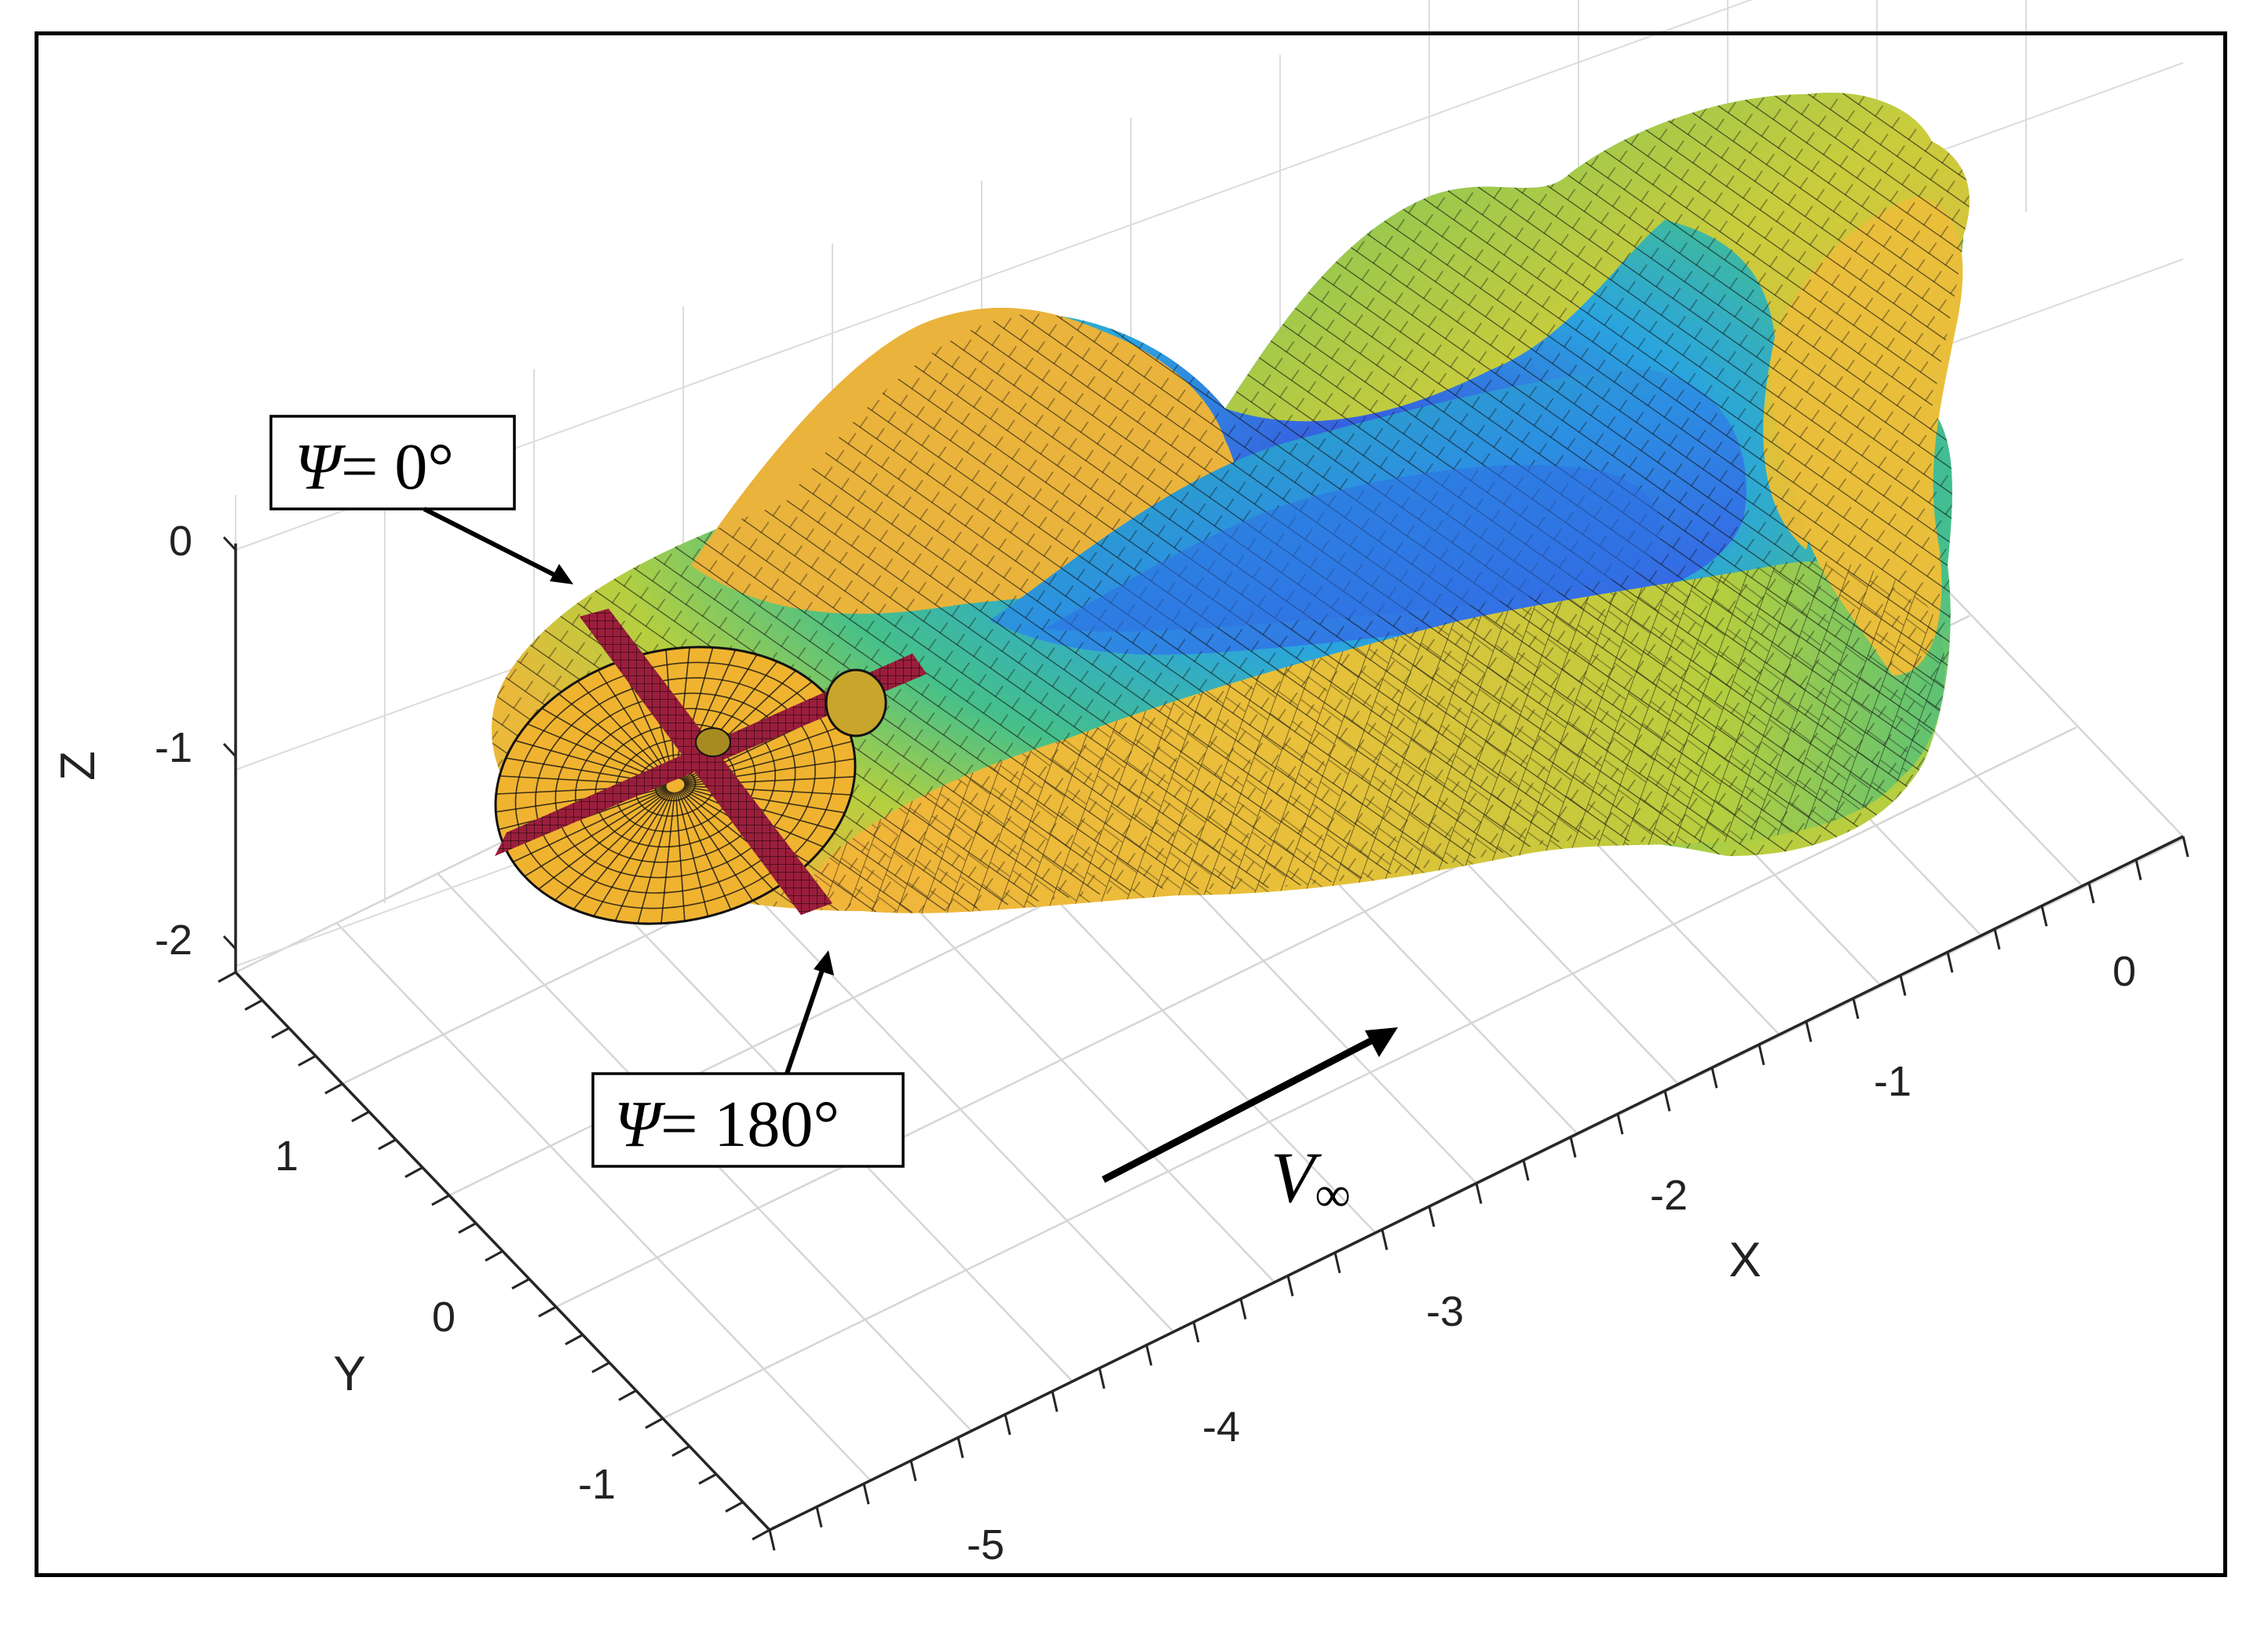 This screenshot has width=2268, height=1625. What do you see at coordinates (1381, 1042) in the screenshot?
I see `freestream-arrowhead` at bounding box center [1381, 1042].